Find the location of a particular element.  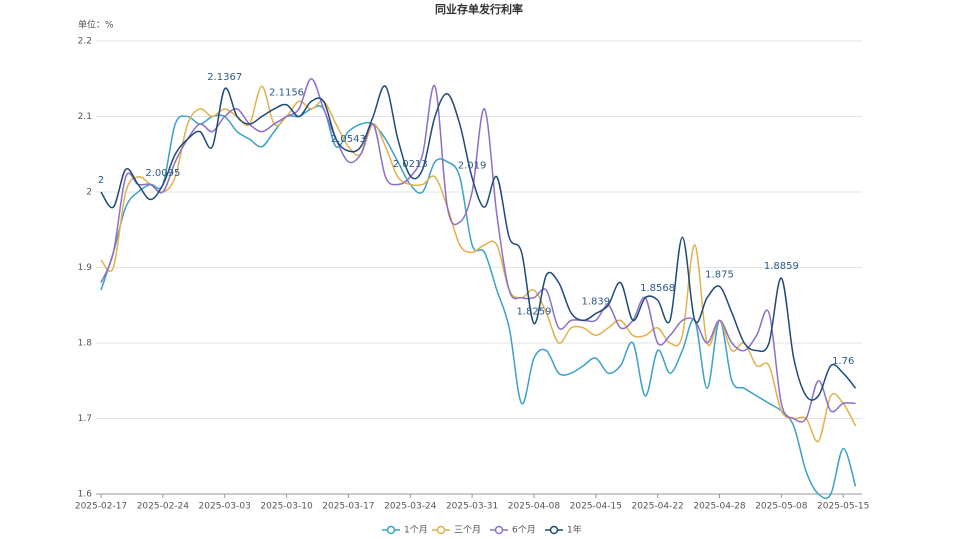

y-tick-label: 1.8 is located at coordinates (85, 344).